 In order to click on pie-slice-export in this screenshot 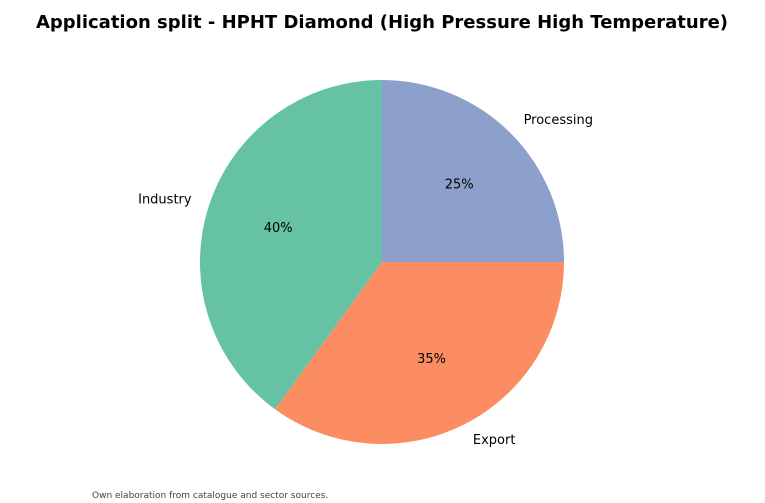, I will do `click(419, 353)`.